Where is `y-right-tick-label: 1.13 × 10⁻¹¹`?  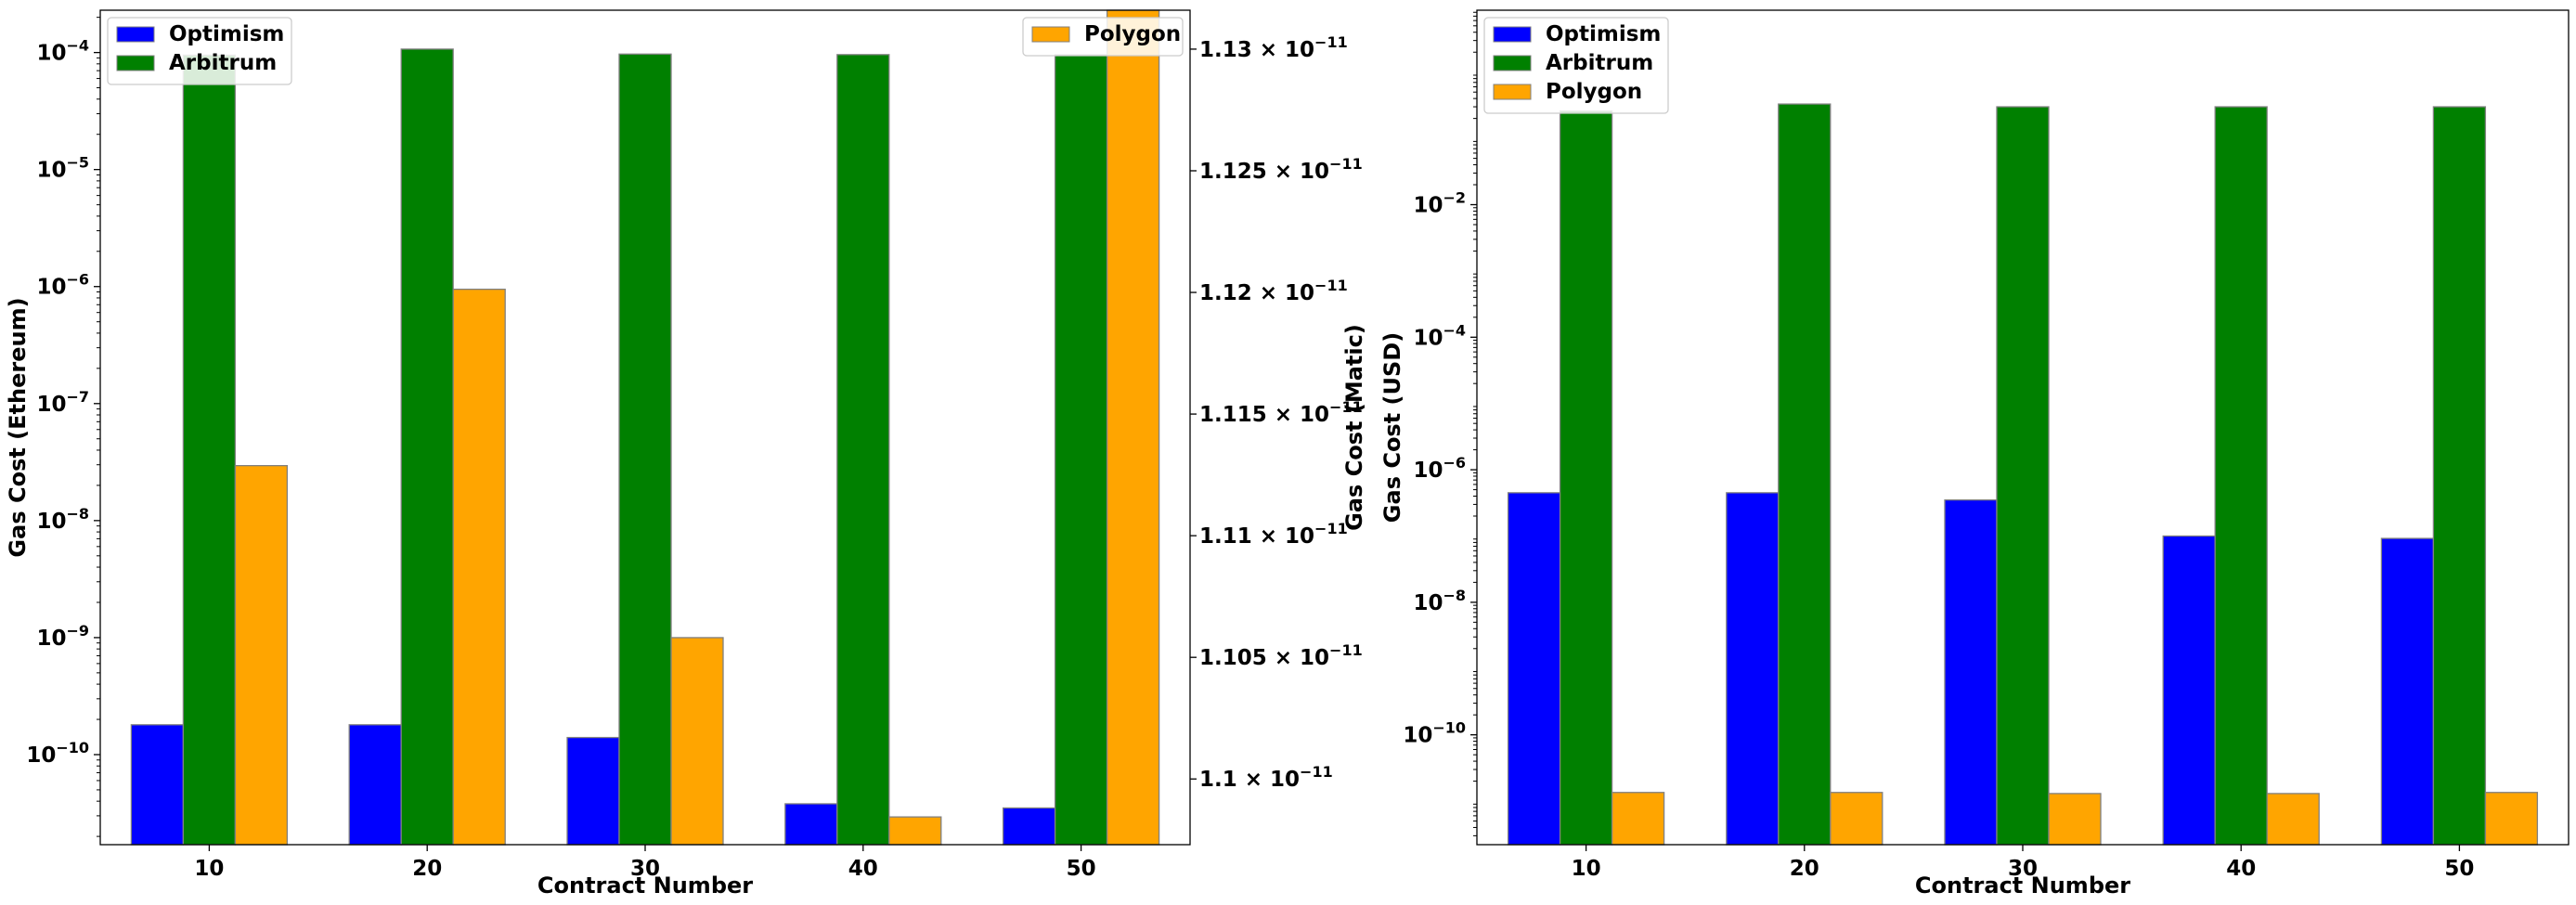
y-right-tick-label: 1.13 × 10⁻¹¹ is located at coordinates (1273, 47).